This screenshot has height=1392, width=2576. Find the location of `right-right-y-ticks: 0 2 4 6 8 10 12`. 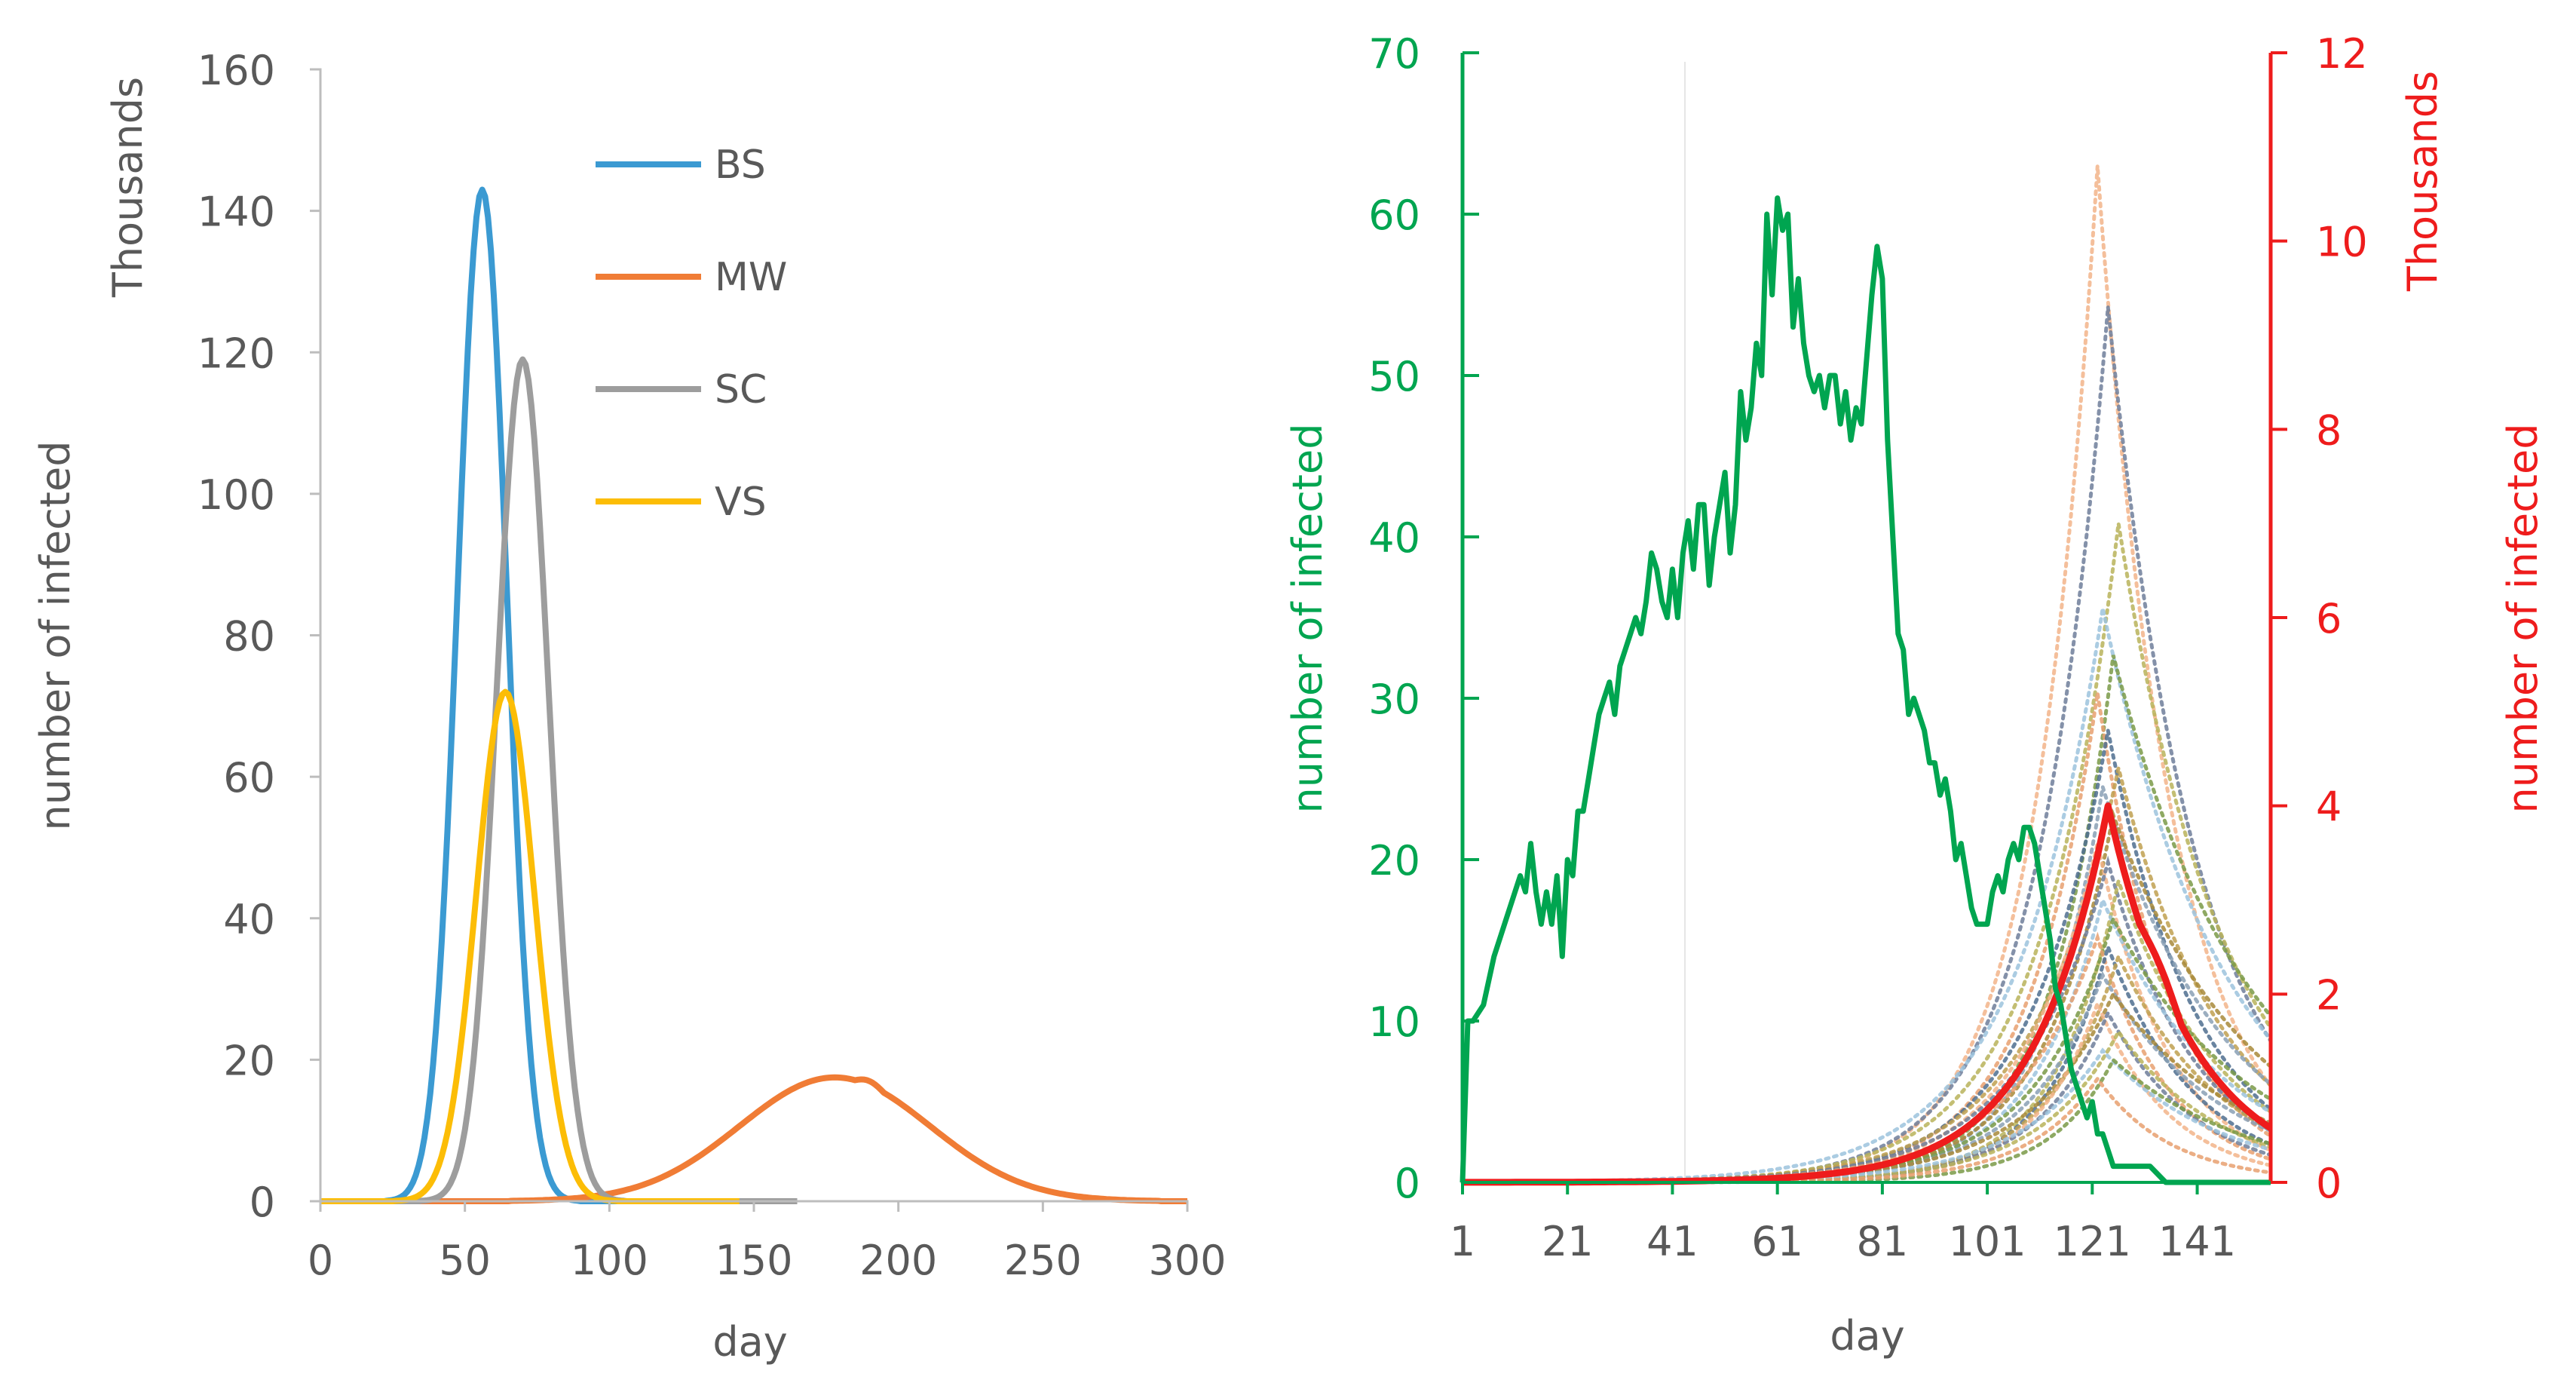

right-right-y-ticks: 0 2 4 6 8 10 12 is located at coordinates (2319, 618).